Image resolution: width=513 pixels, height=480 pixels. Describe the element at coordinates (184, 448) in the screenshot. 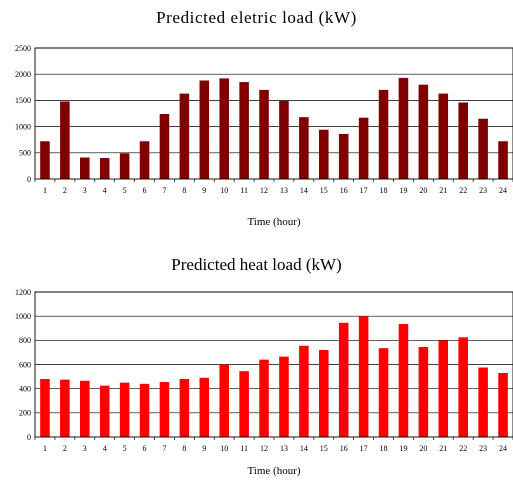

I see `x-tick-label: 8` at that location.